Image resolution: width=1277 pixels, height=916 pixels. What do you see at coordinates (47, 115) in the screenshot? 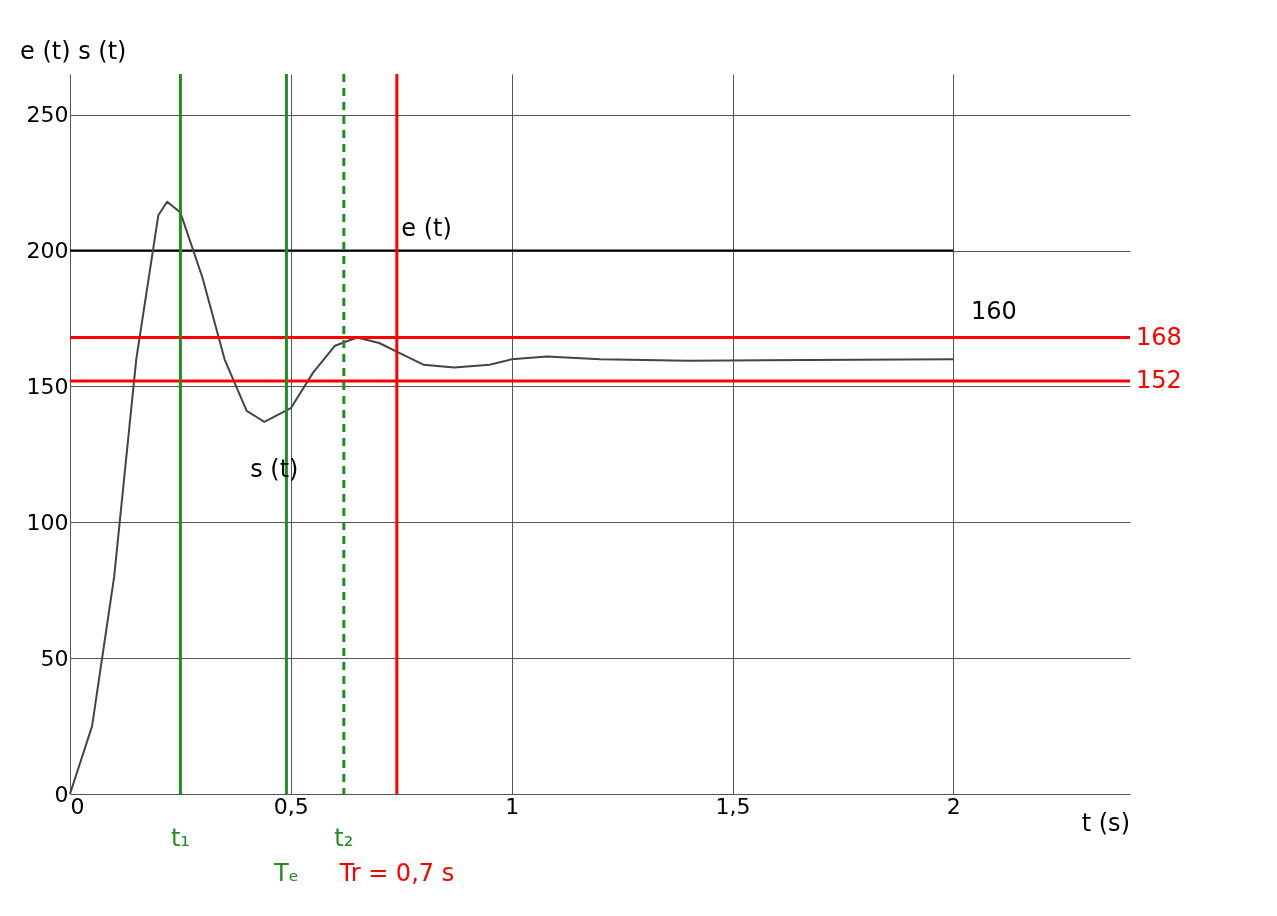
I see `y-tick-label: 250` at bounding box center [47, 115].